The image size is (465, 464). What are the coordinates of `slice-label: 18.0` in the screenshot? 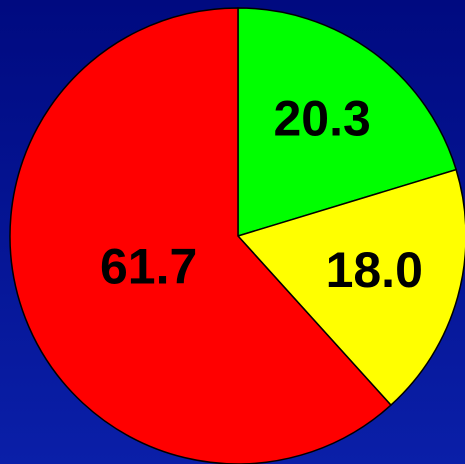 It's located at (374, 270).